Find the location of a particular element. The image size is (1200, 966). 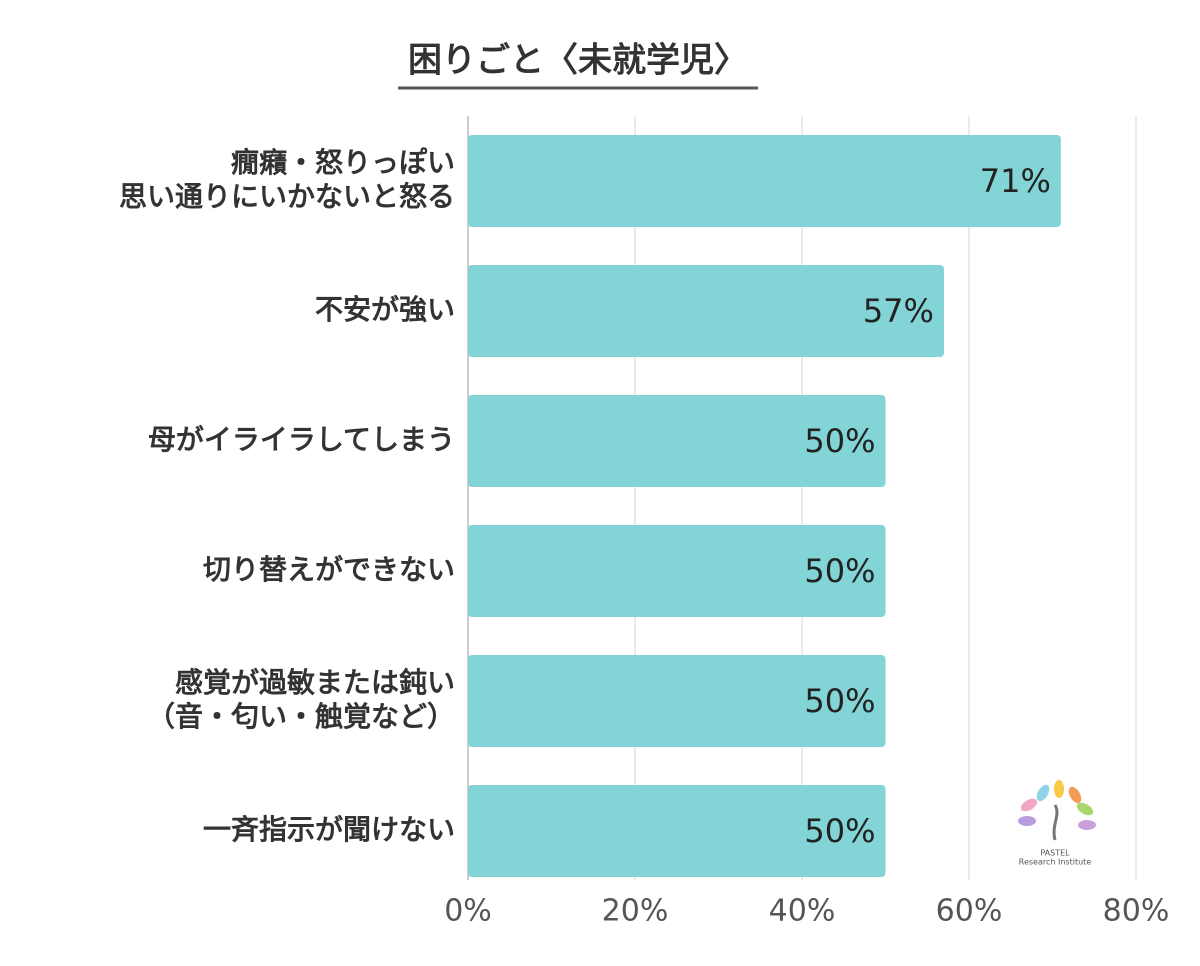

y-tick-label: 不安が強い is located at coordinates (385, 309).